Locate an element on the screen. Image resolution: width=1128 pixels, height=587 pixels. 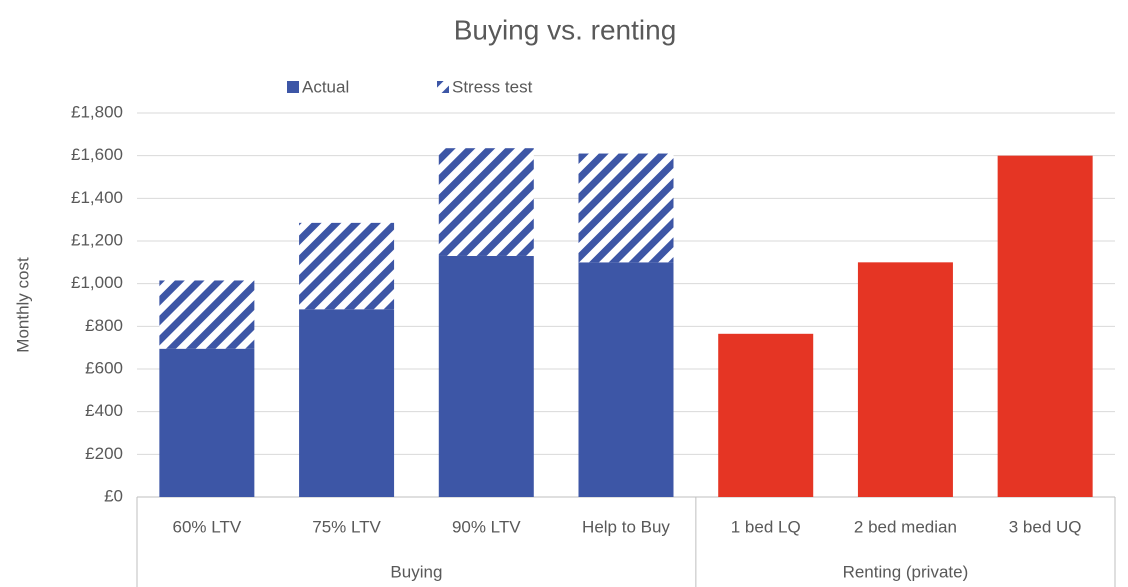
legend-label: Actual is located at coordinates (325, 86).